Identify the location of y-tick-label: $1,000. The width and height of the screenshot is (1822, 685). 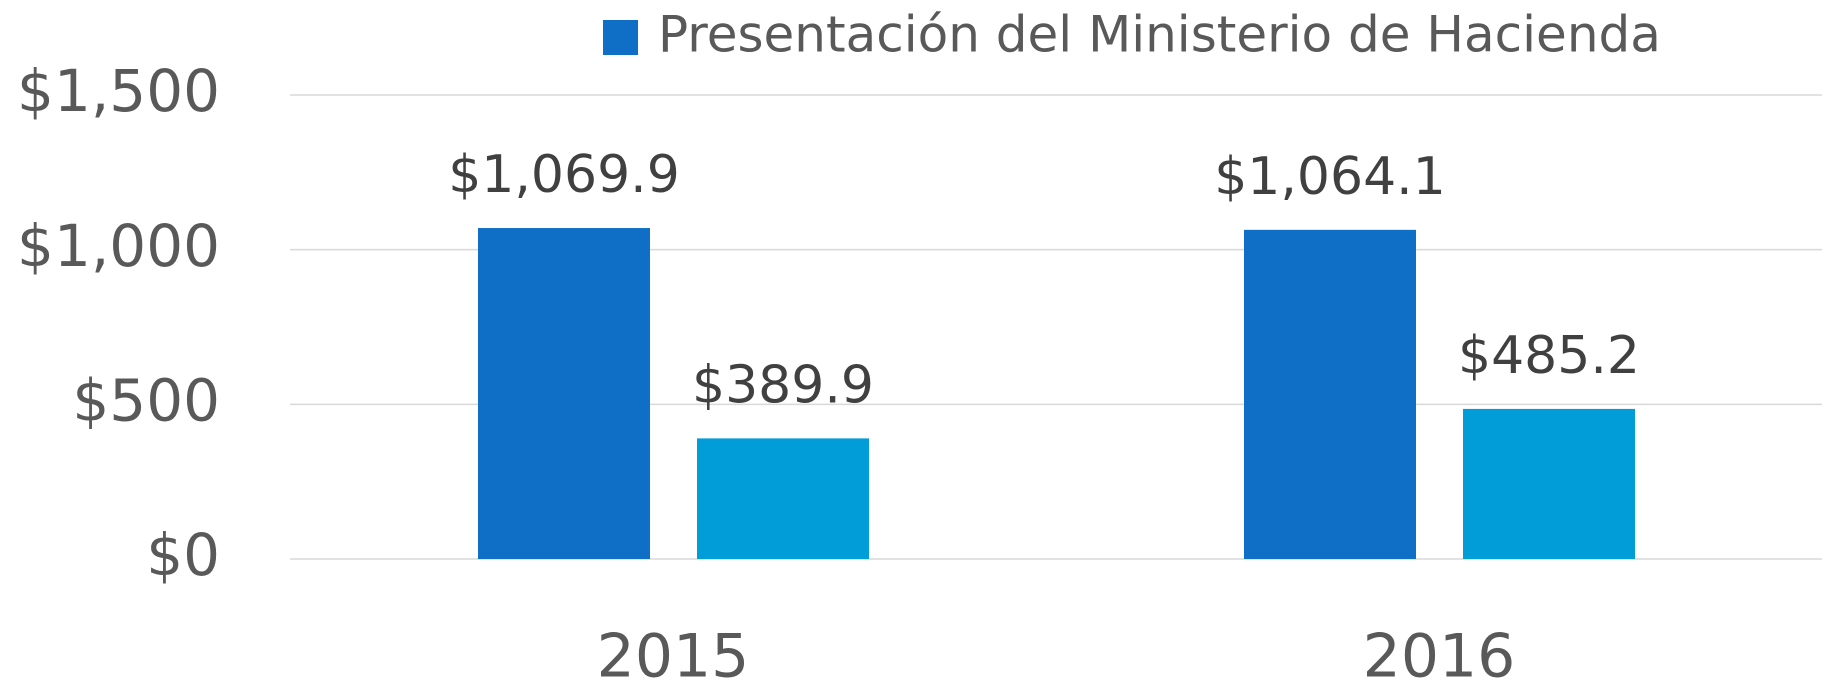
(118, 246).